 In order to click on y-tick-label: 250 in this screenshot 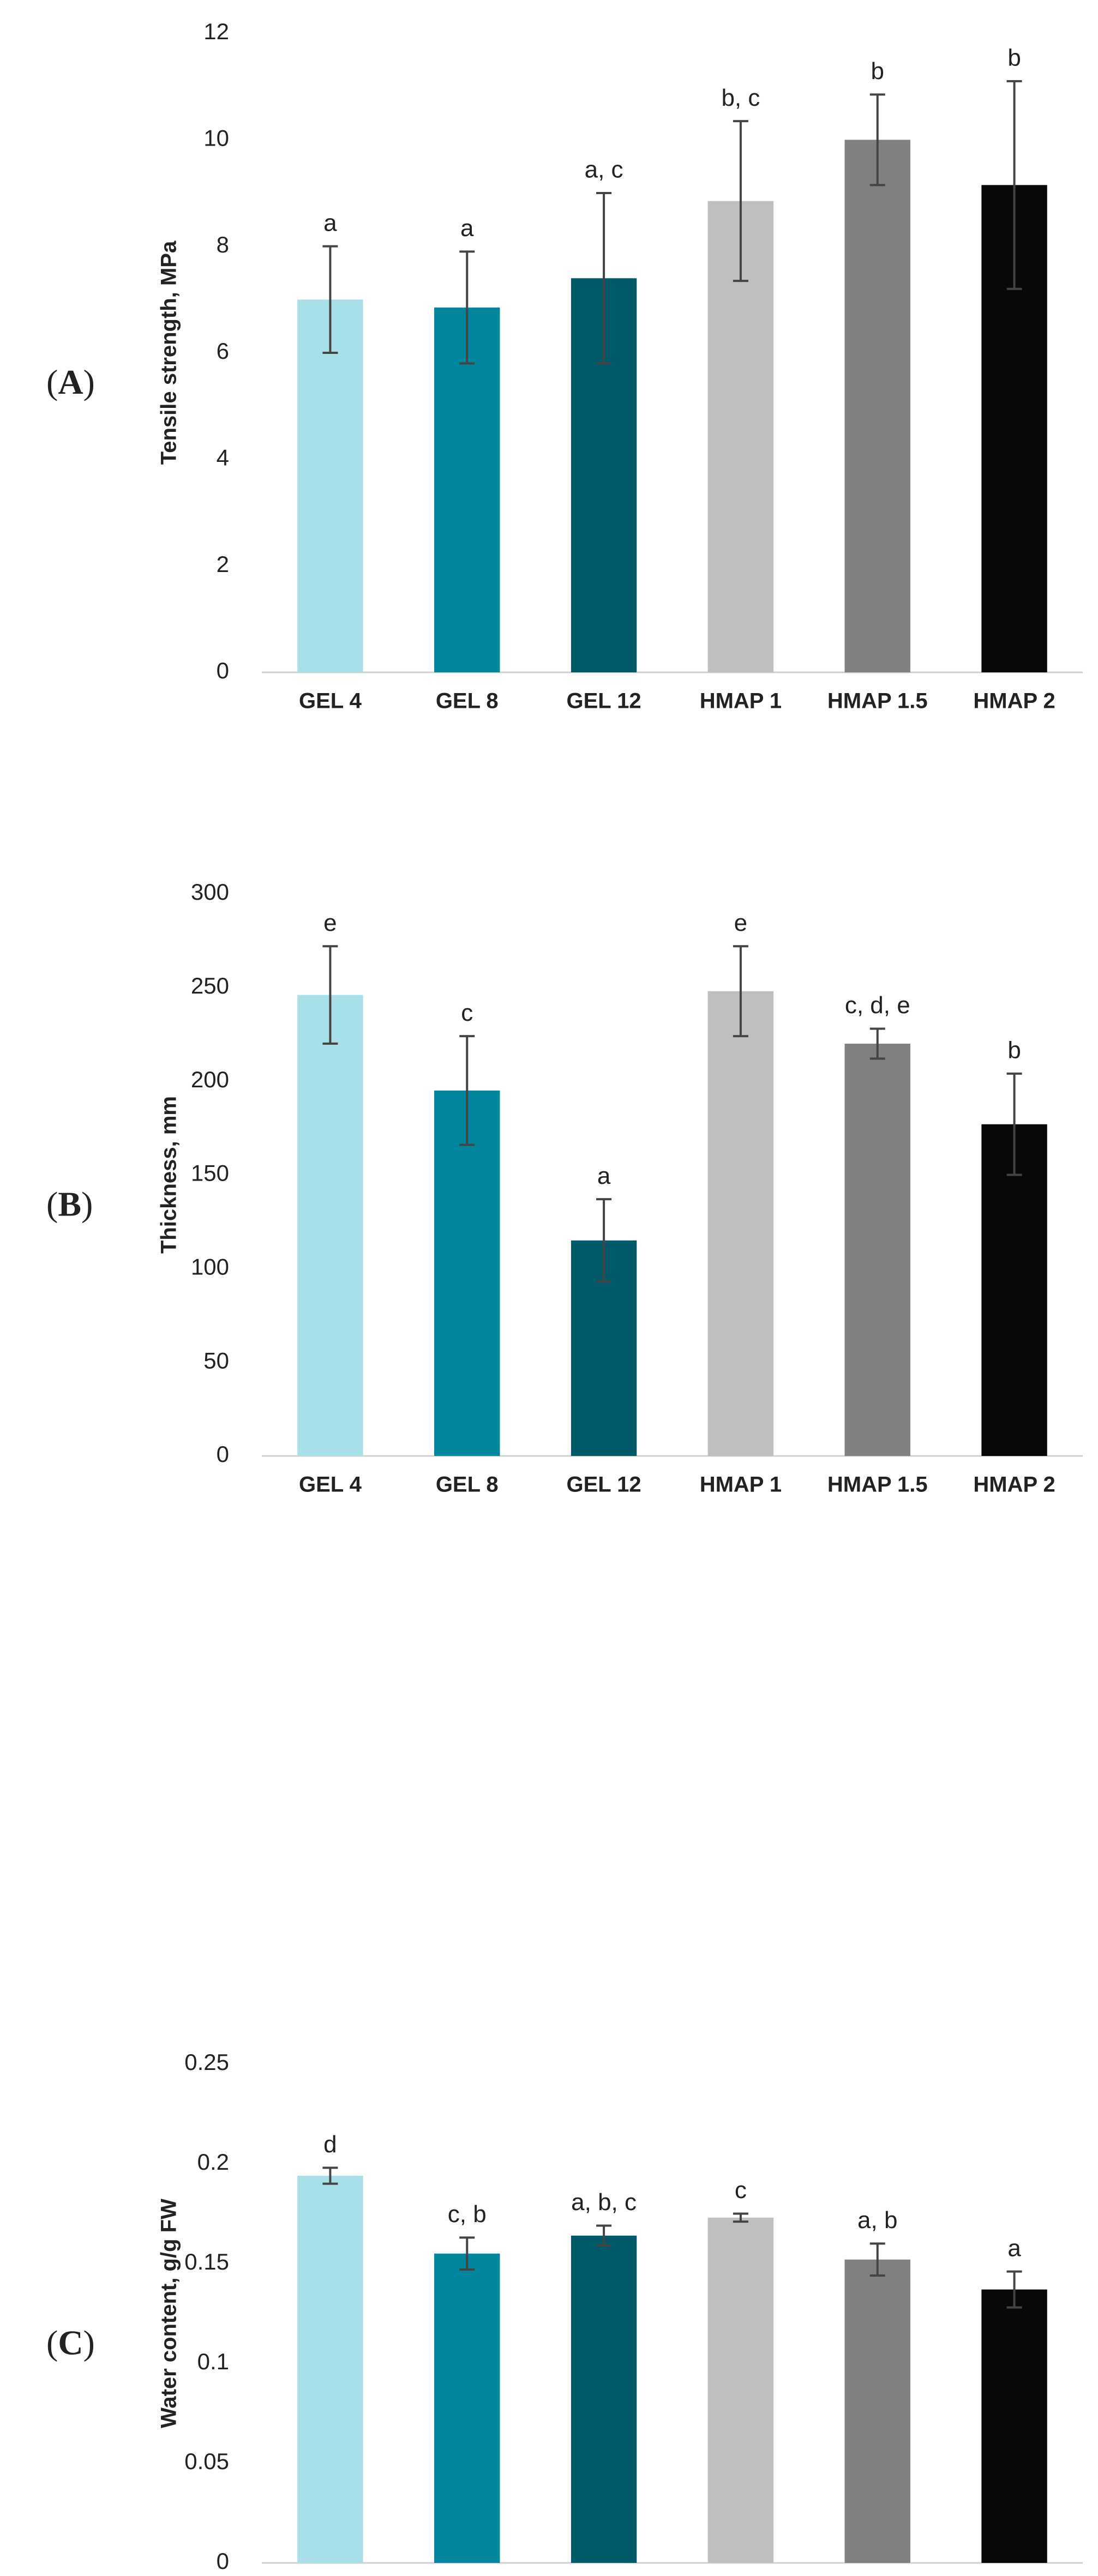, I will do `click(210, 985)`.